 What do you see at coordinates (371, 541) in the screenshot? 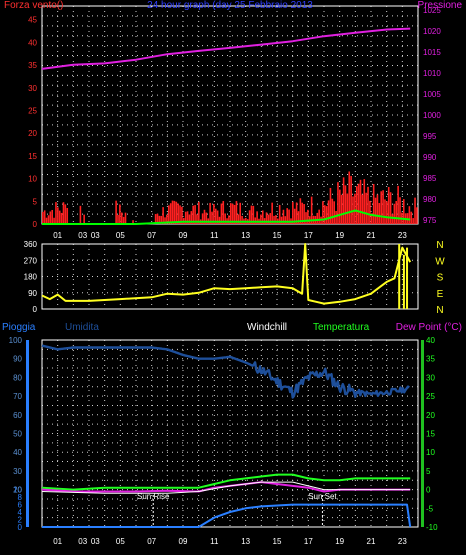
I see `hour-tick-label: 21` at bounding box center [371, 541].